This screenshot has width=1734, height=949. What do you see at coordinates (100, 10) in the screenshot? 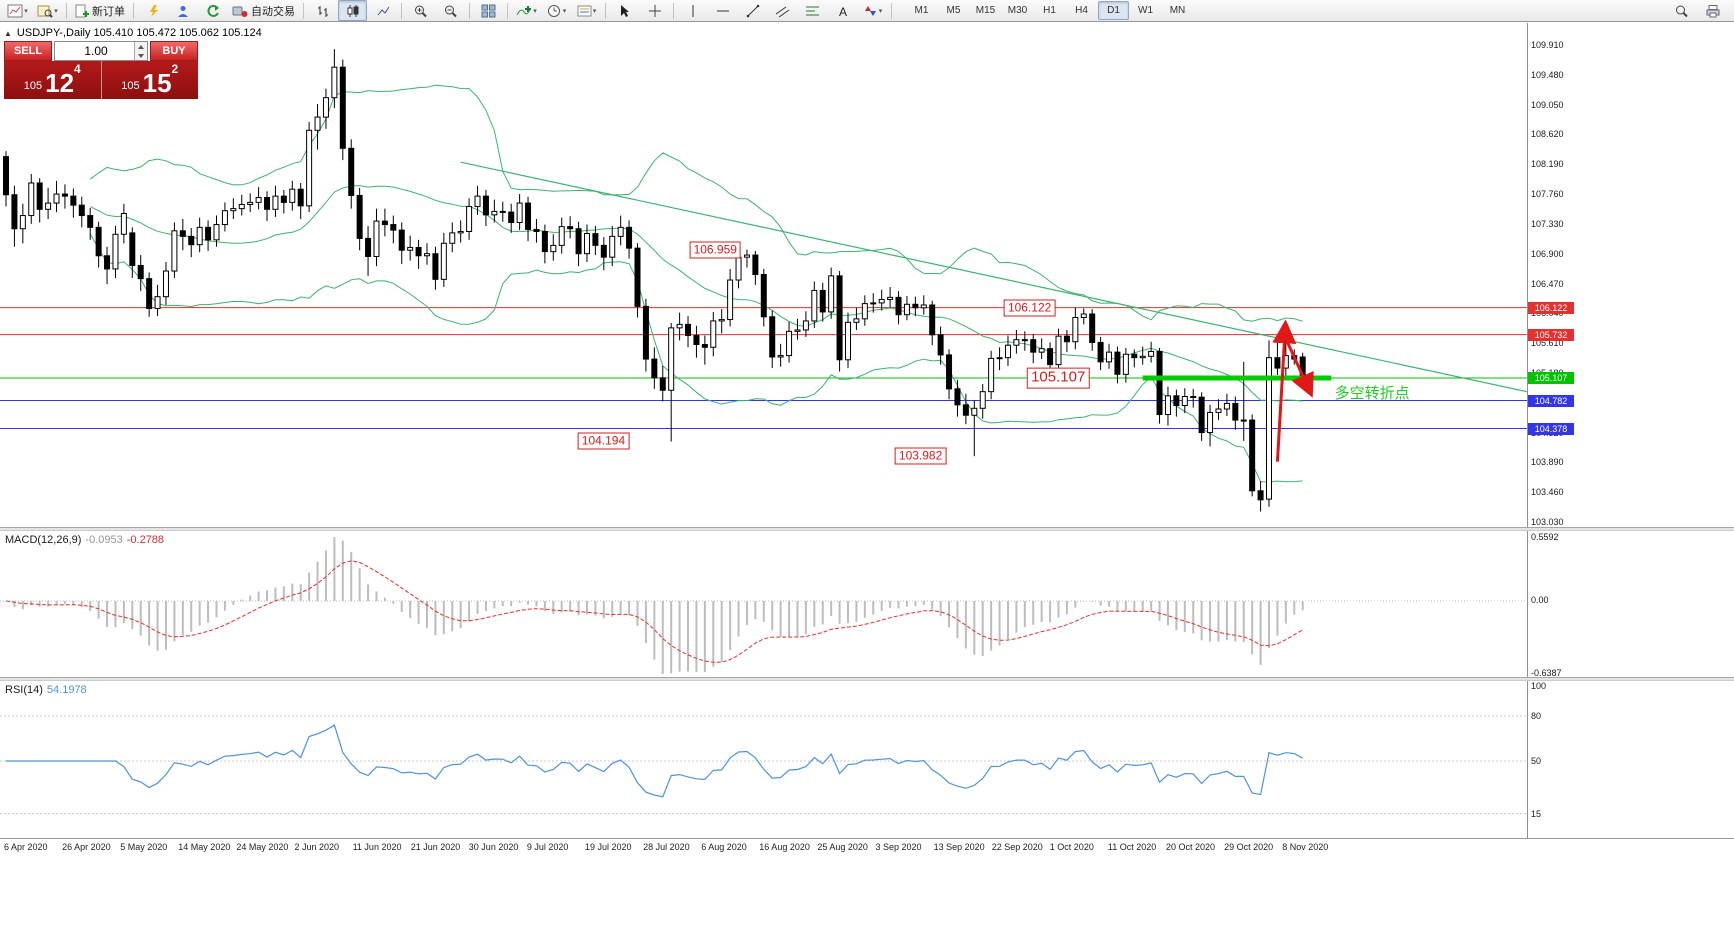
I see `new-order-button: 新订单` at bounding box center [100, 10].